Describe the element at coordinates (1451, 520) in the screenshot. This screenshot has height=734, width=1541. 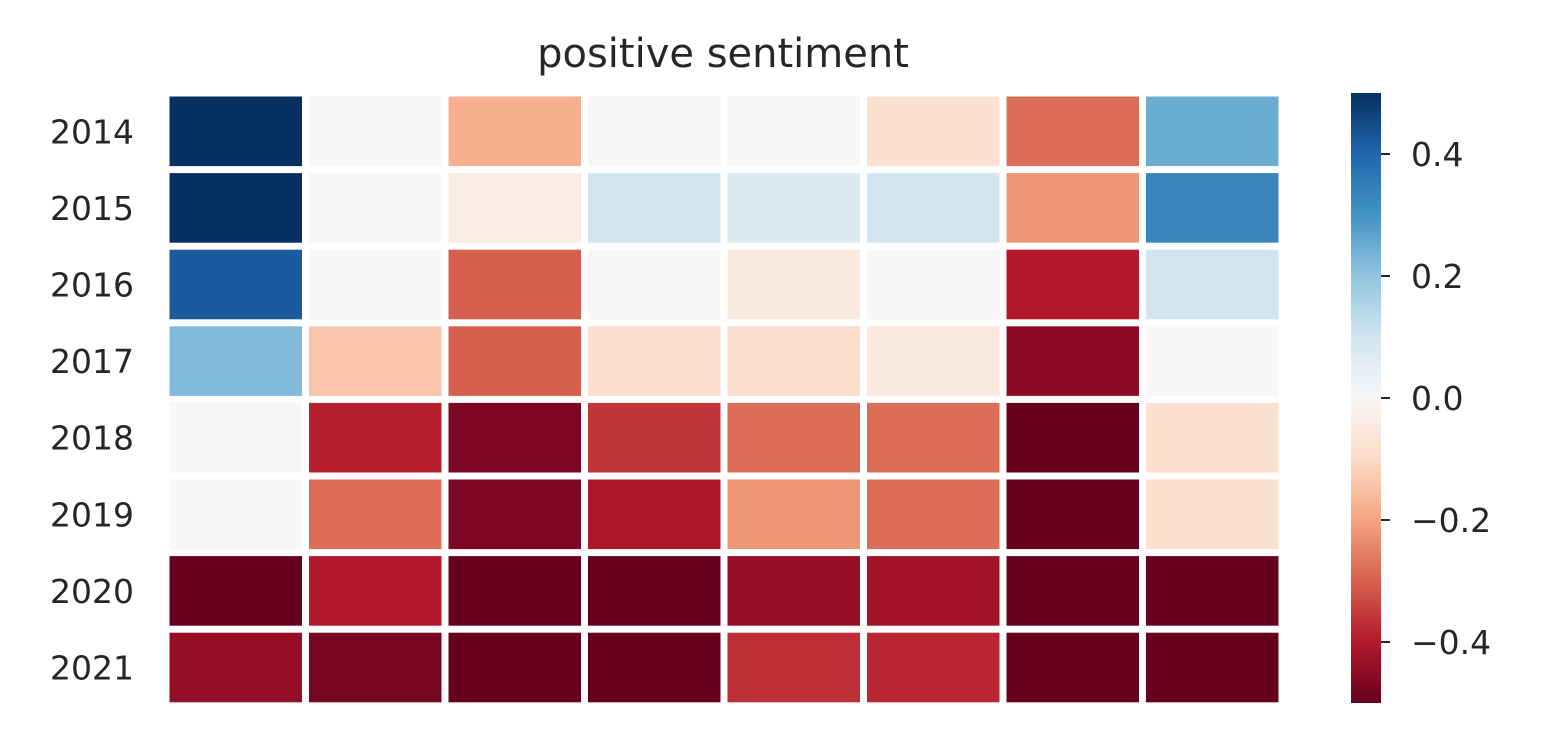
I see `colorbar-tick-label: −0.2` at that location.